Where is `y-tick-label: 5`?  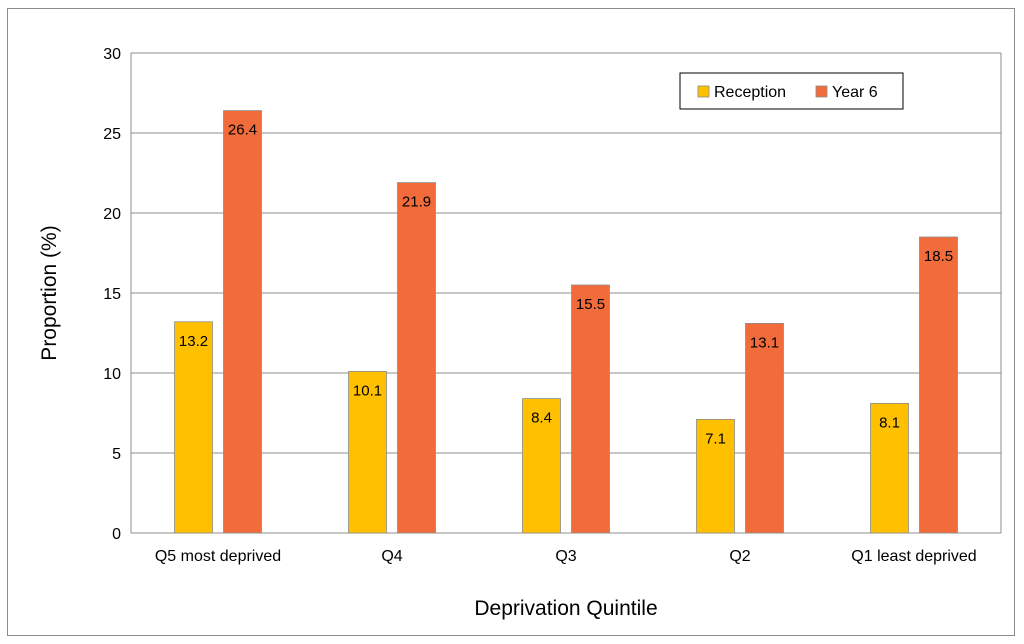 y-tick-label: 5 is located at coordinates (116, 454).